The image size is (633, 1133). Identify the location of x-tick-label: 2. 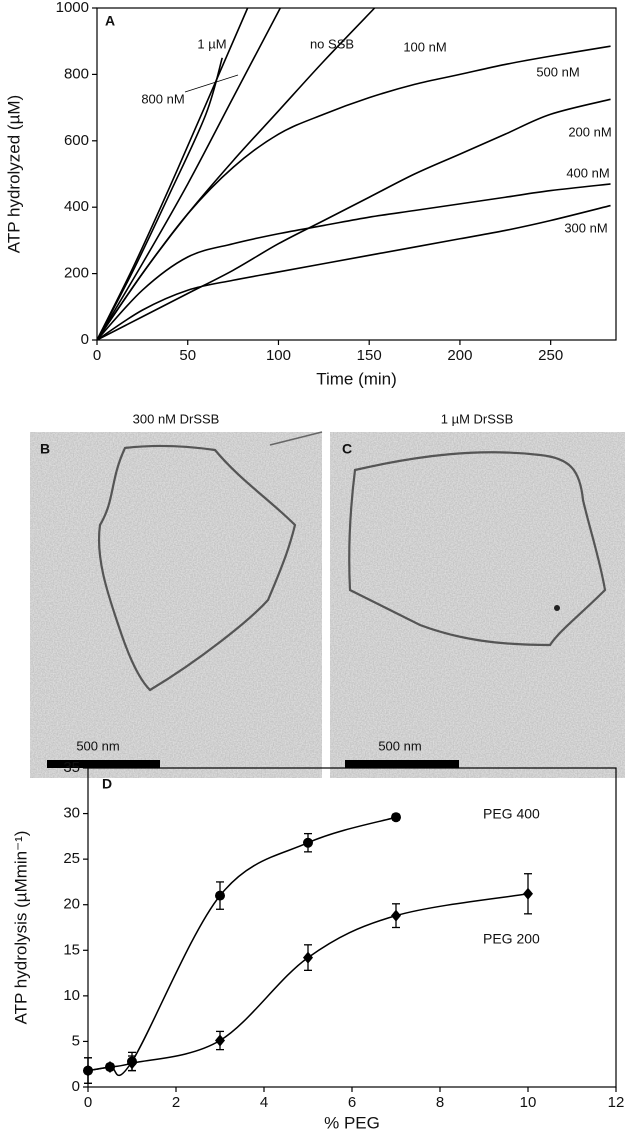
(176, 1102).